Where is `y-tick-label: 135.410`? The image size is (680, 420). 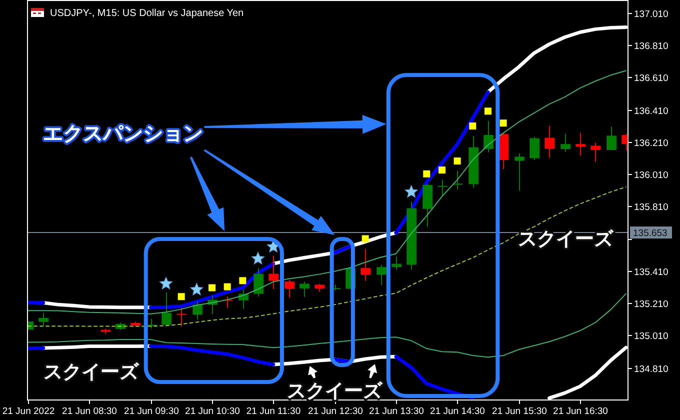
y-tick-label: 135.410 is located at coordinates (651, 272).